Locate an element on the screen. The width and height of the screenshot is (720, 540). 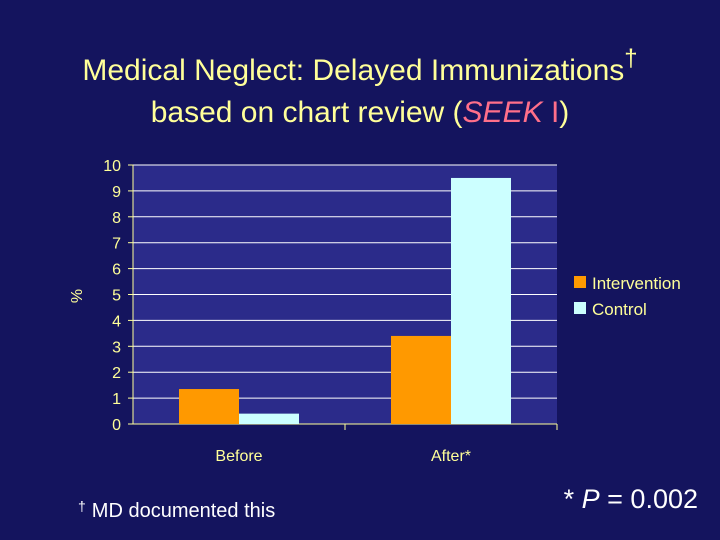
p-value-symbol: P is located at coordinates (590, 499).